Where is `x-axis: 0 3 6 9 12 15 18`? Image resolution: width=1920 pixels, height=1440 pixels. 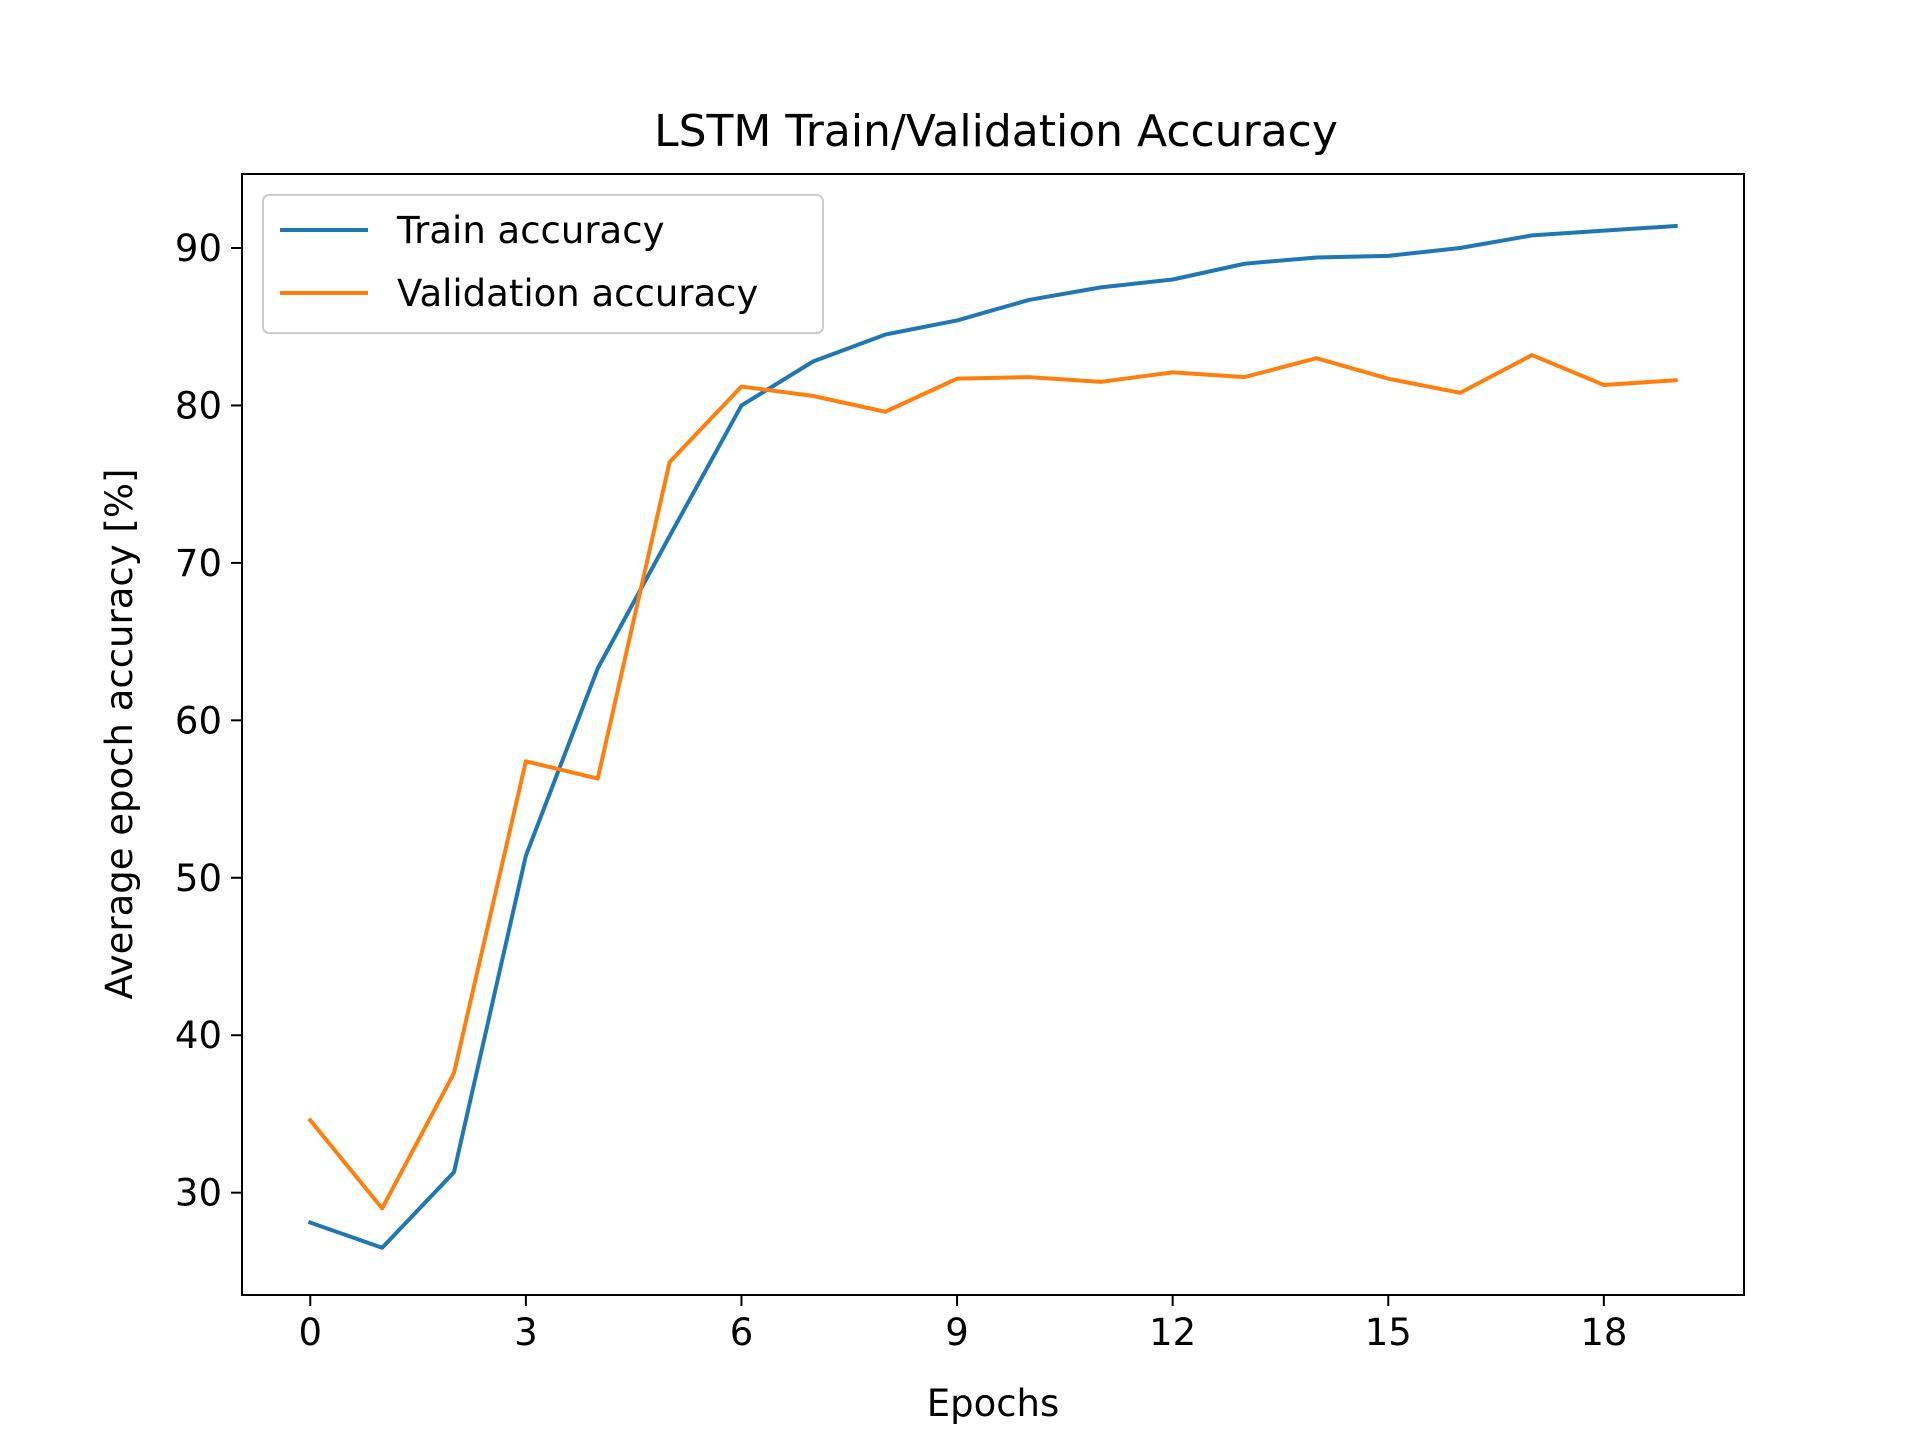 x-axis: 0 3 6 9 12 15 18 is located at coordinates (962, 1324).